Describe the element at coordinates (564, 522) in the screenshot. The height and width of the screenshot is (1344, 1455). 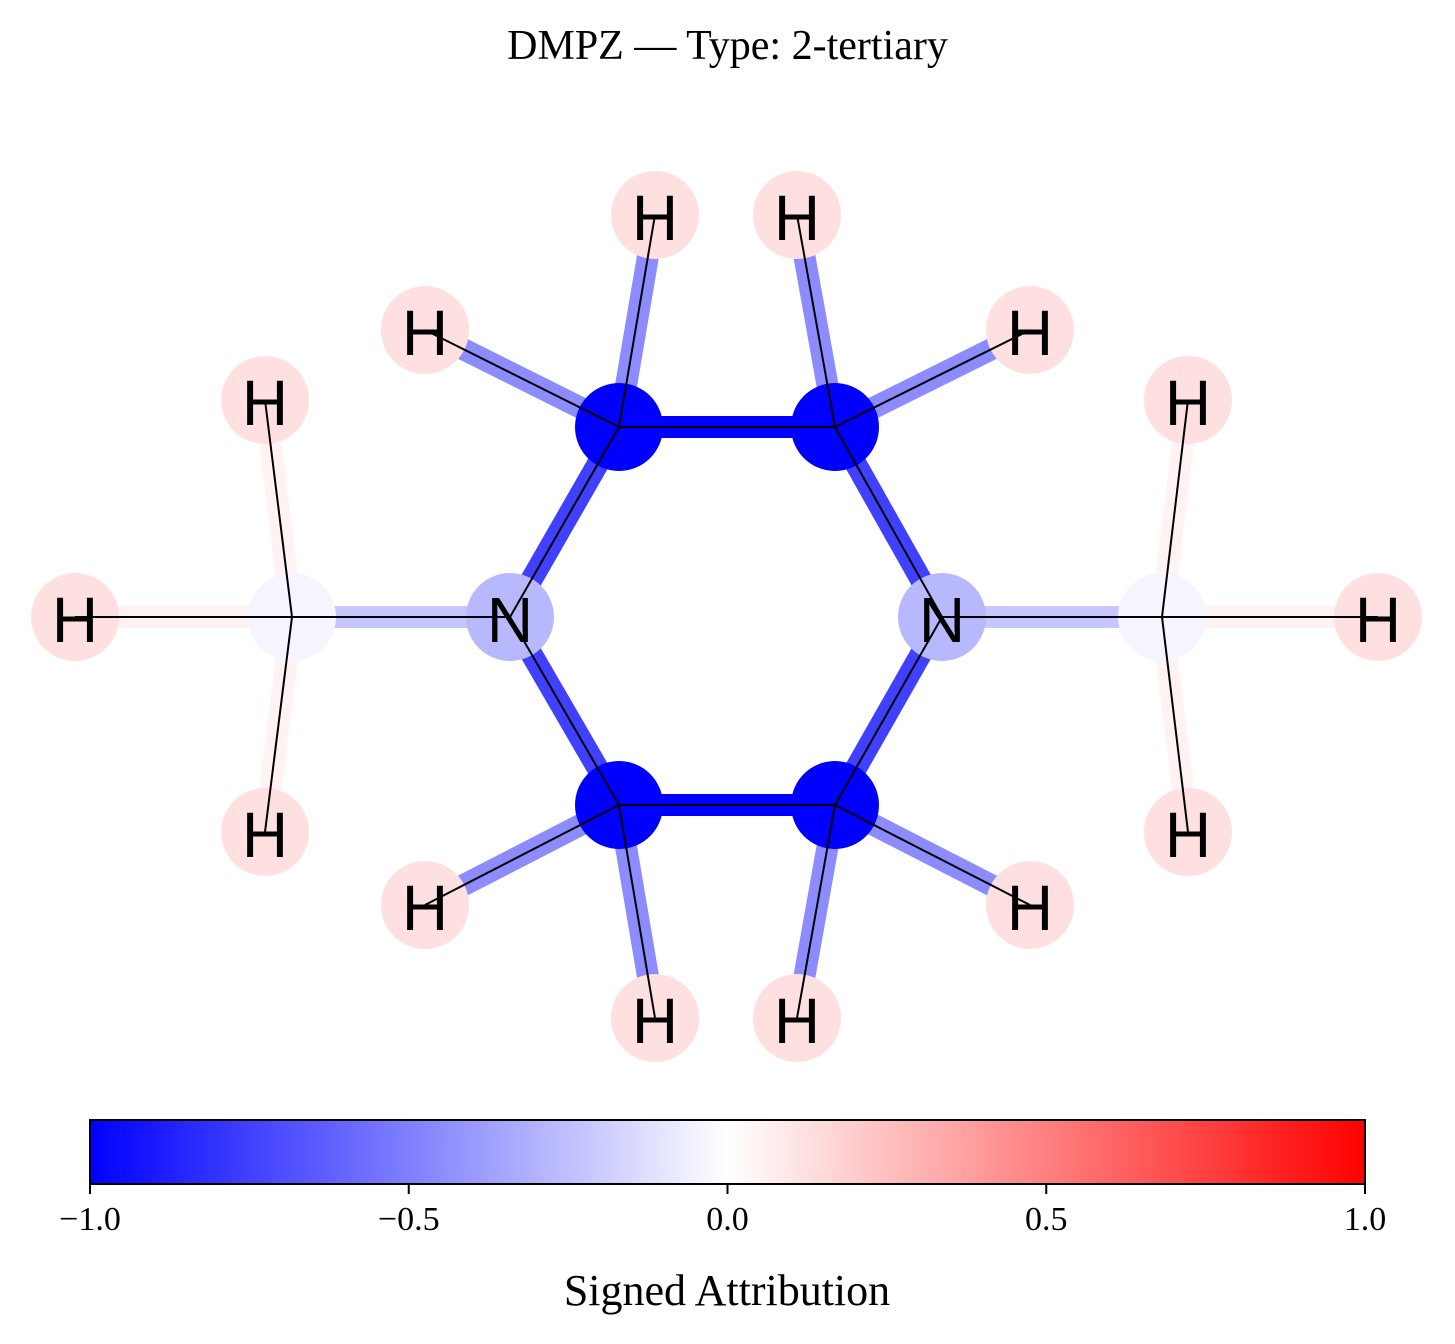
I see `bond-C1-N1` at that location.